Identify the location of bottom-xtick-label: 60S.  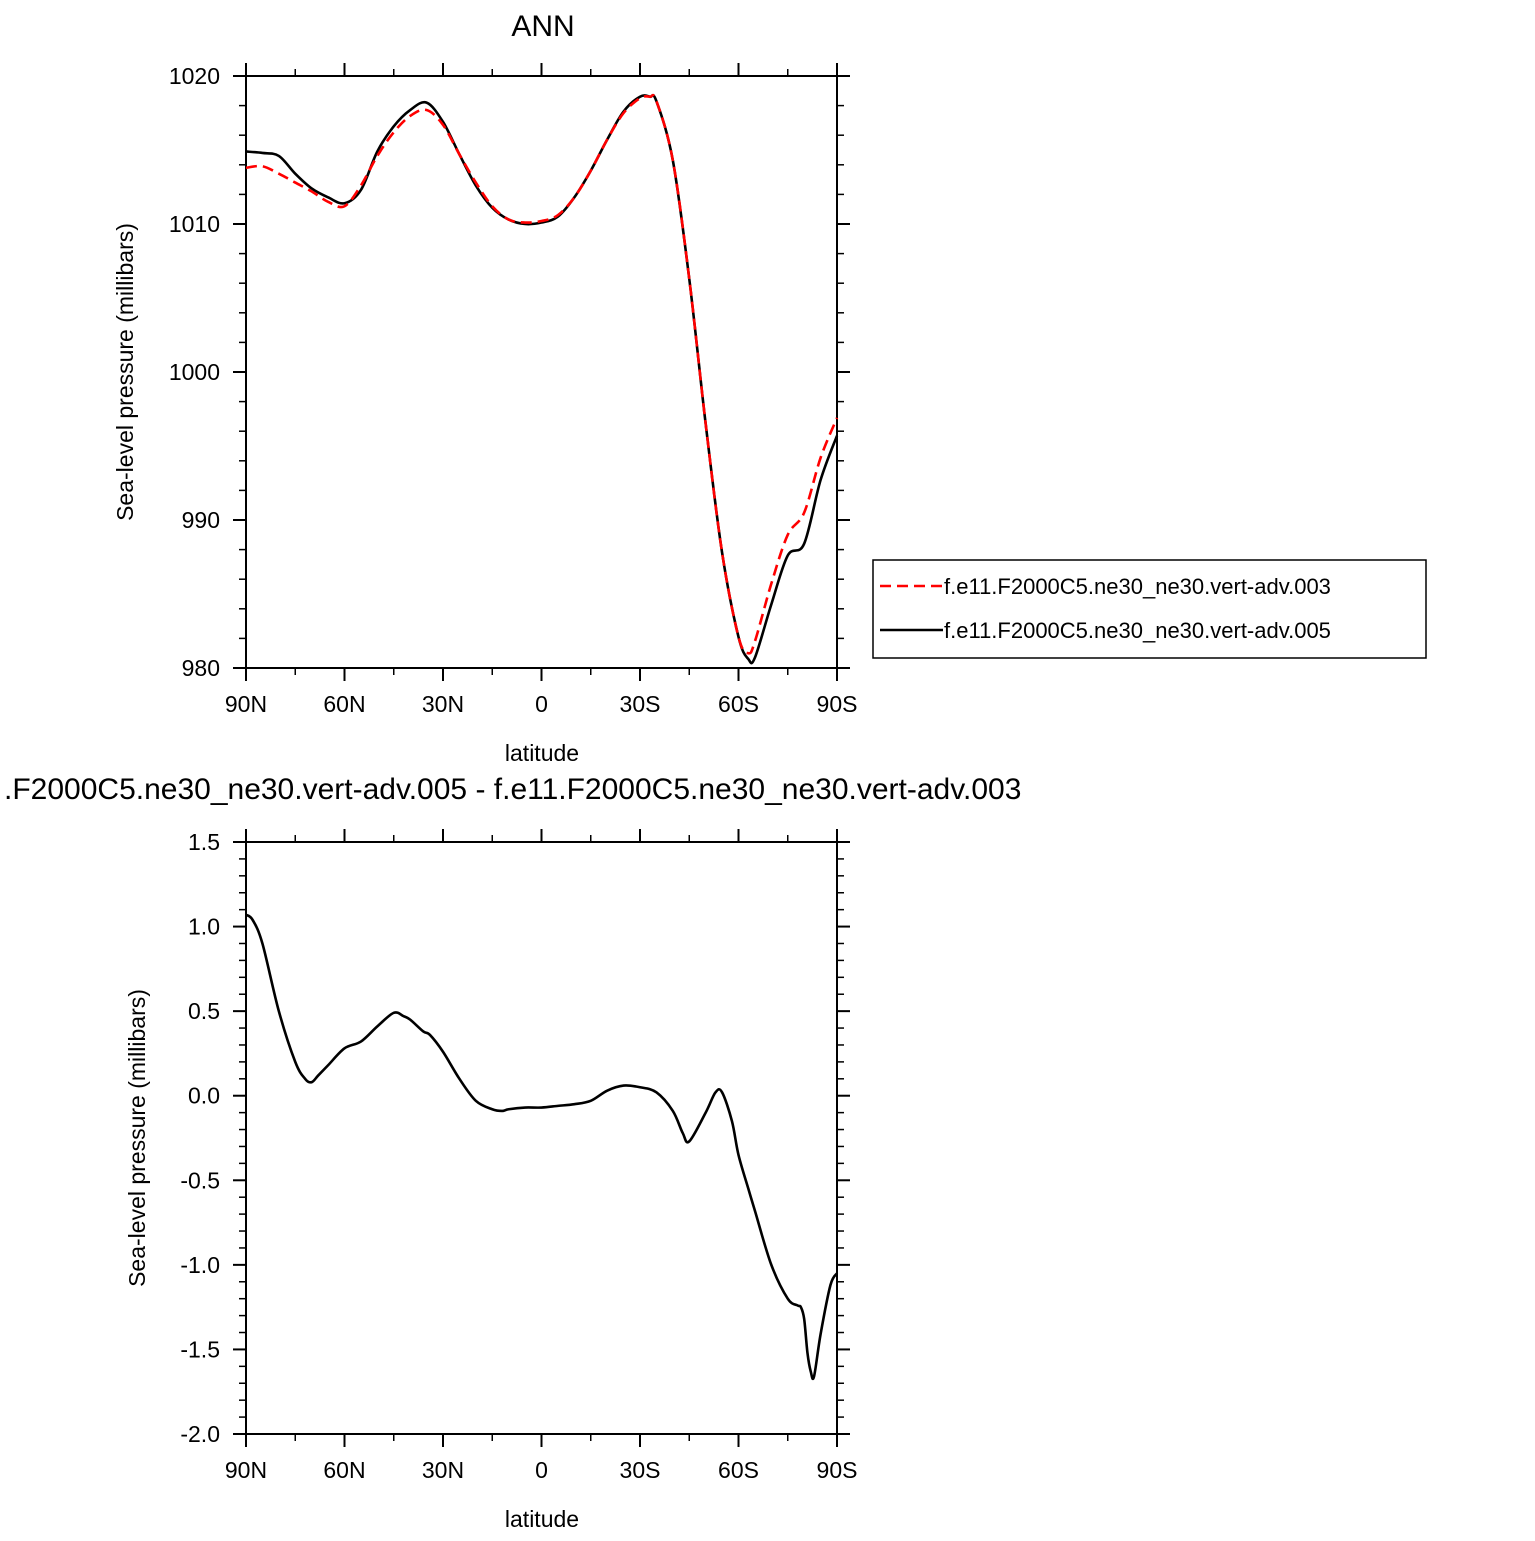
(738, 1470).